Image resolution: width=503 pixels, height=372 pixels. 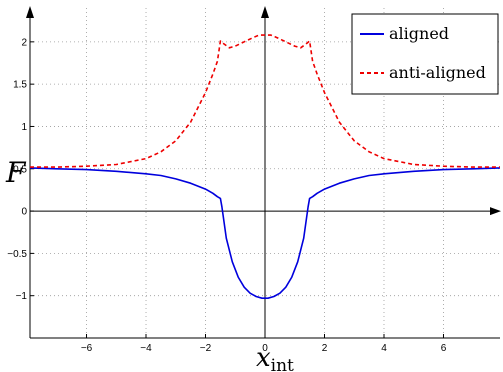 What do you see at coordinates (282, 364) in the screenshot?
I see `x-axis-label-subscript: int` at bounding box center [282, 364].